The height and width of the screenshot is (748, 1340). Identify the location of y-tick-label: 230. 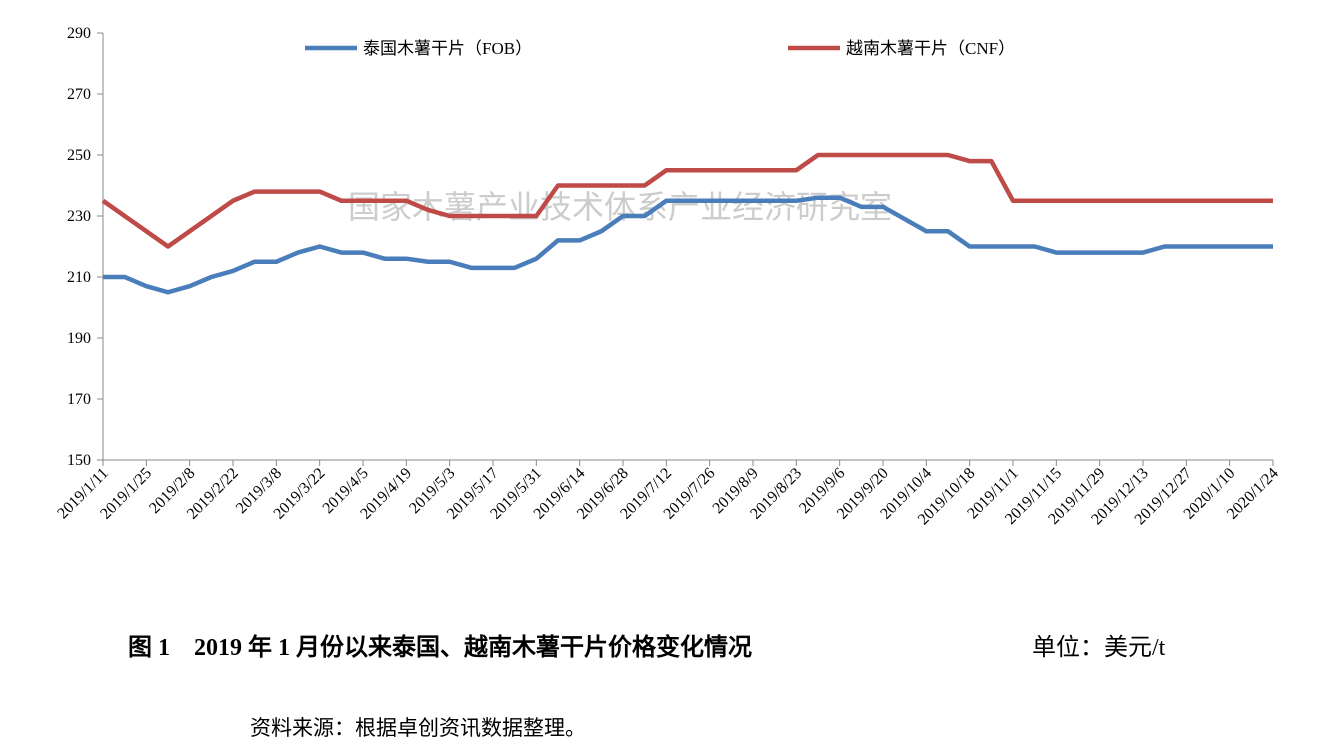
(79, 216).